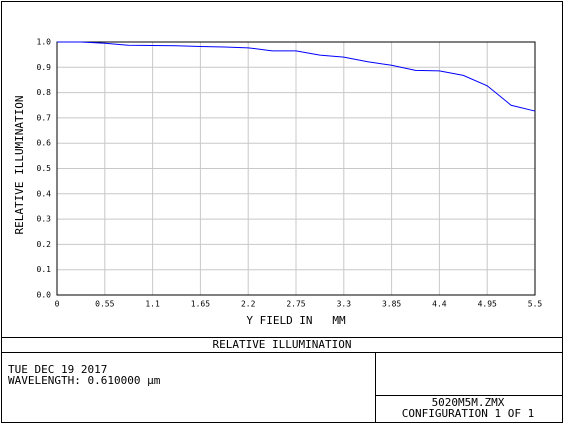 The height and width of the screenshot is (425, 565). I want to click on y-tick-label: 0.6, so click(44, 143).